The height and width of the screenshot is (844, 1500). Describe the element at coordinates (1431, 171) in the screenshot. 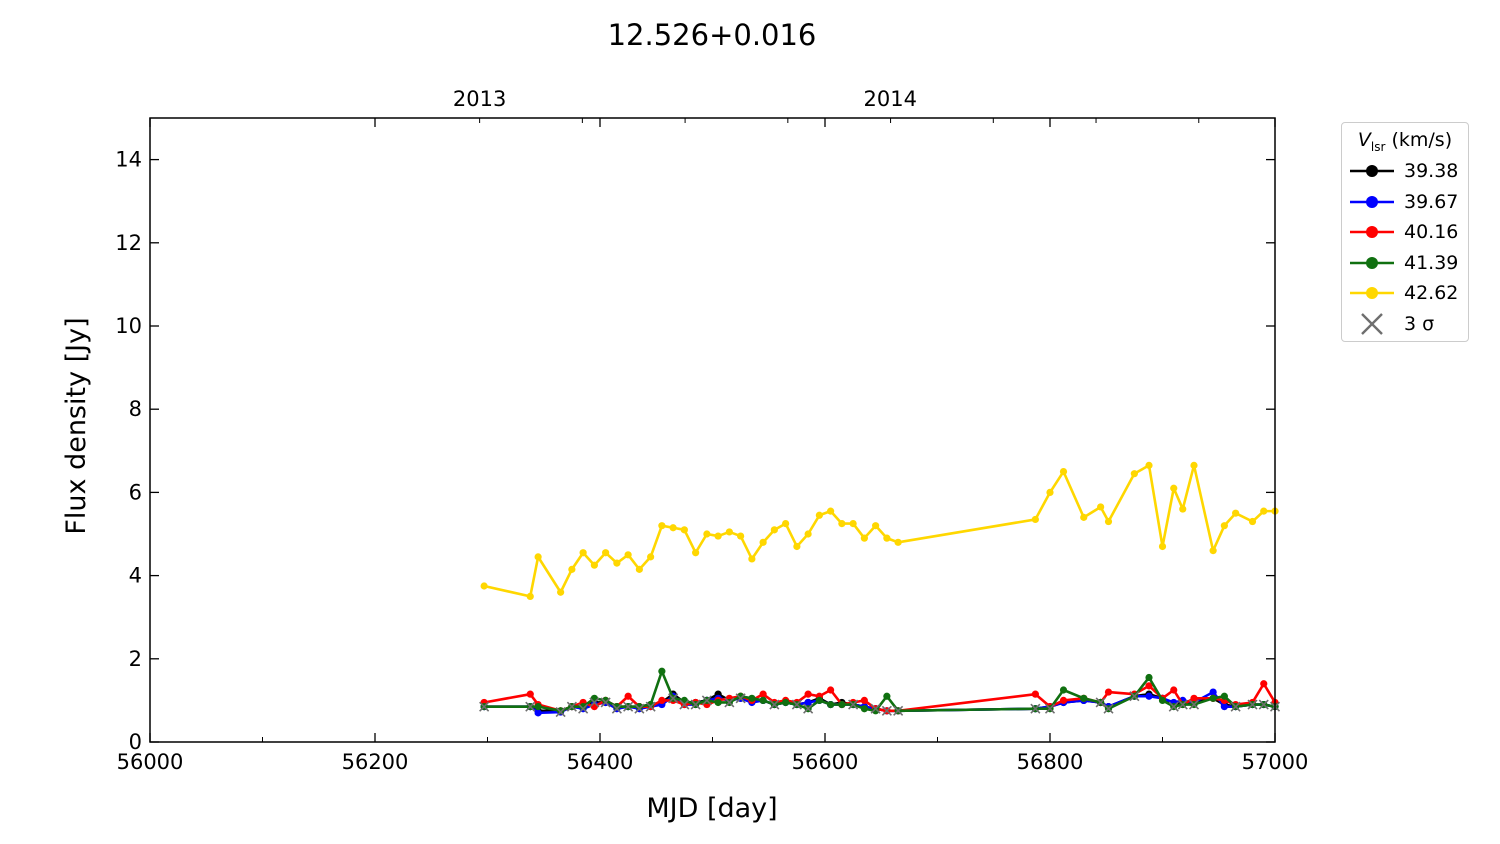

I see `legend-label: 39.38` at that location.